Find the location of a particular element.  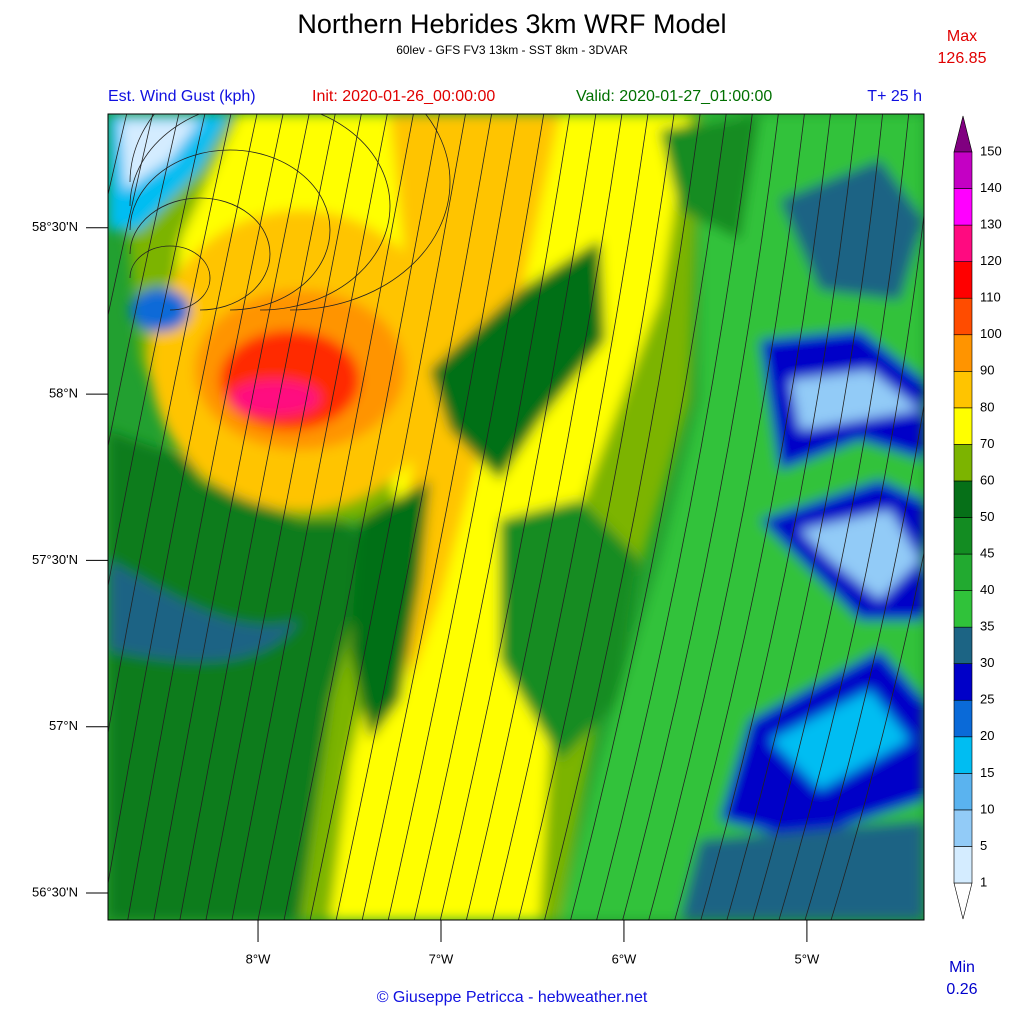

field-teal-ne is located at coordinates (852, 230).